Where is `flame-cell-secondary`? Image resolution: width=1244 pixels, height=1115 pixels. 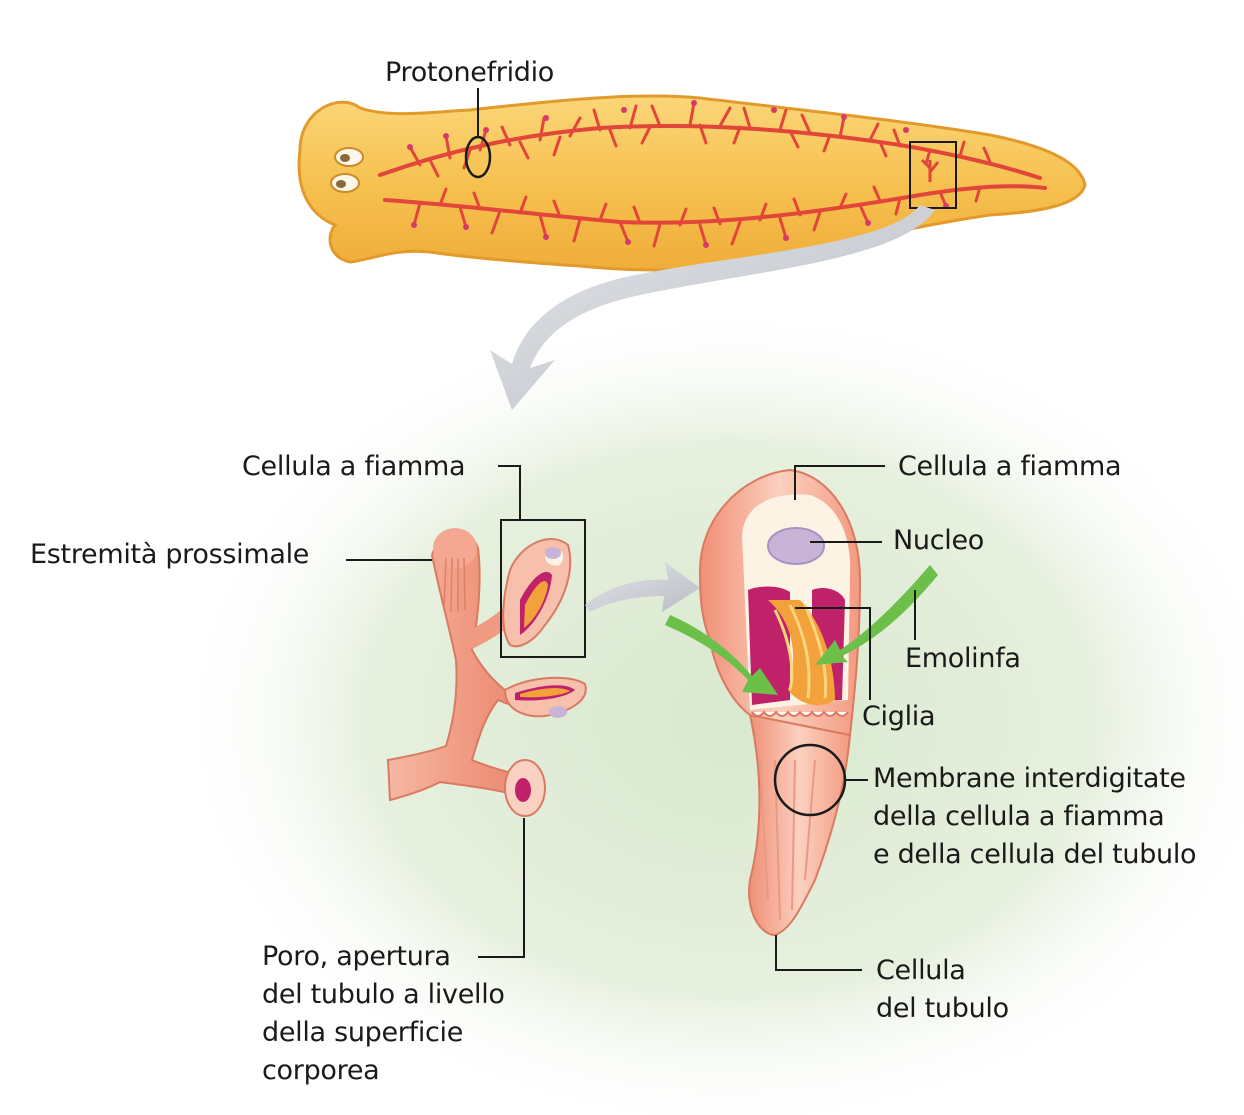 flame-cell-secondary is located at coordinates (545, 697).